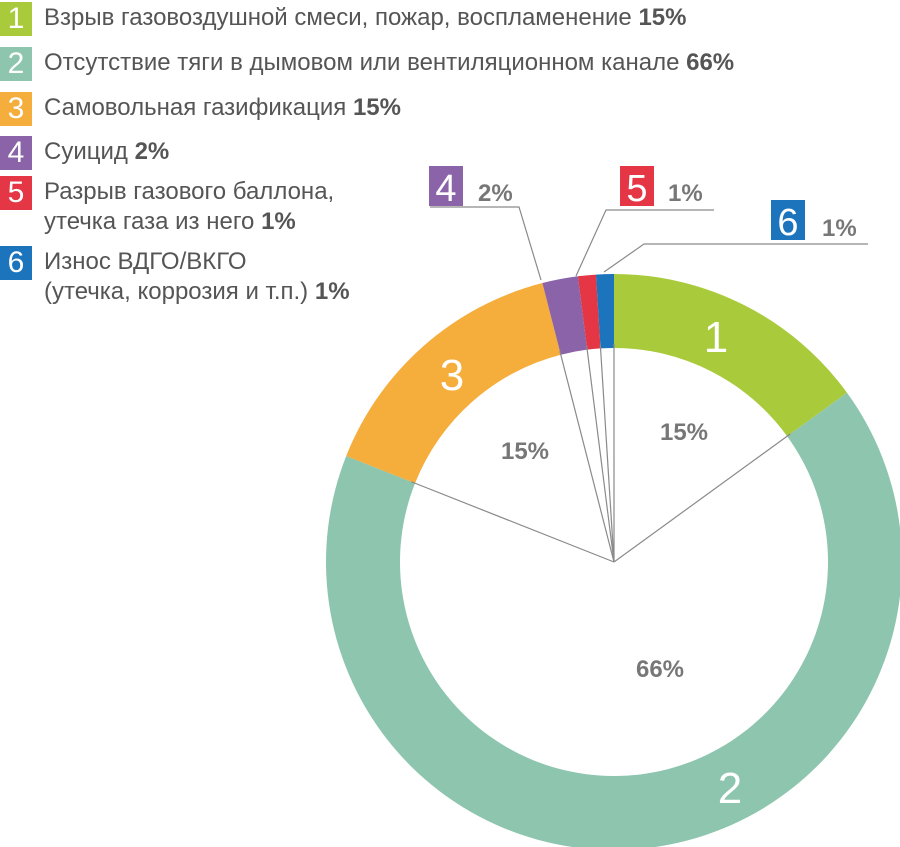 The width and height of the screenshot is (900, 847). Describe the element at coordinates (16, 193) in the screenshot. I see `legend-number-badge: 5` at that location.